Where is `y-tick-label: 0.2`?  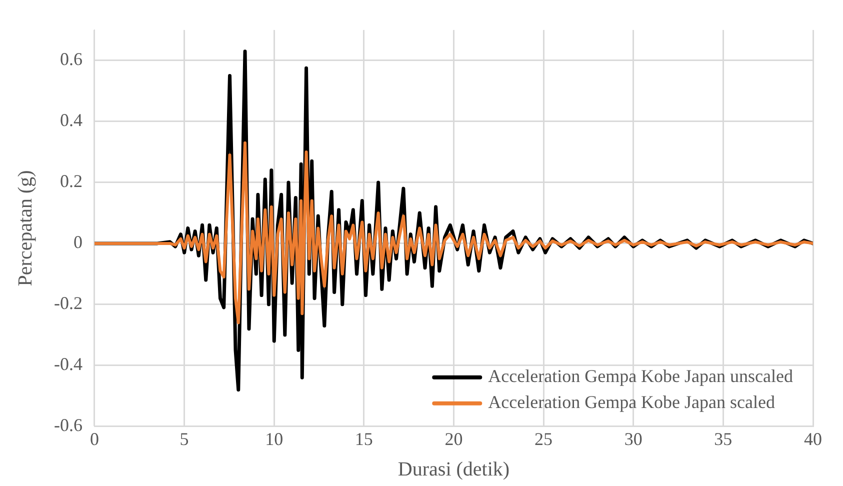
y-tick-label: 0.2 is located at coordinates (71, 181).